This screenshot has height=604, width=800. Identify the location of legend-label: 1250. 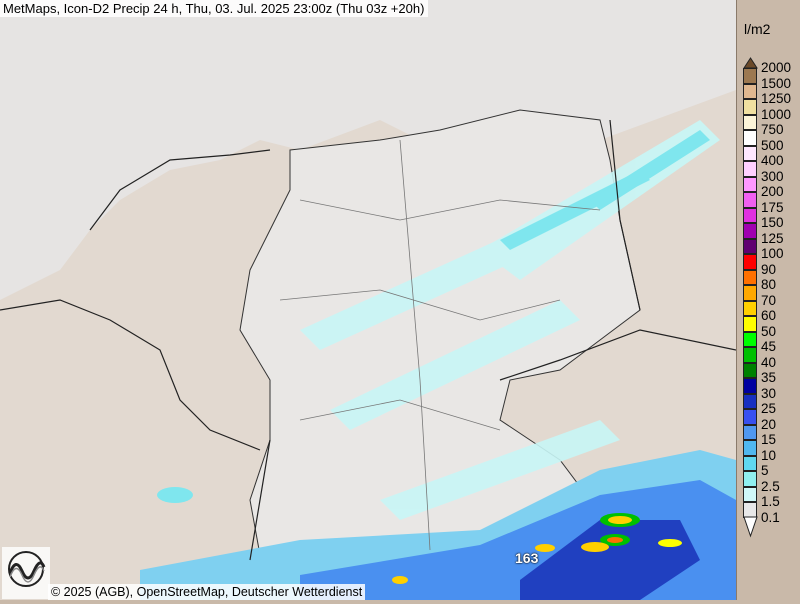
(776, 98).